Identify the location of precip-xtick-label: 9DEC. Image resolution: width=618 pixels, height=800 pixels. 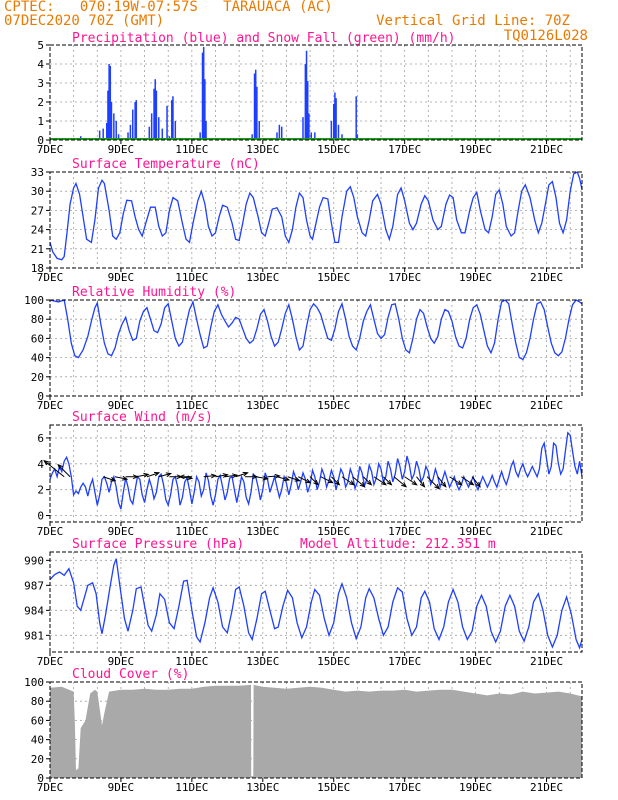
(121, 149).